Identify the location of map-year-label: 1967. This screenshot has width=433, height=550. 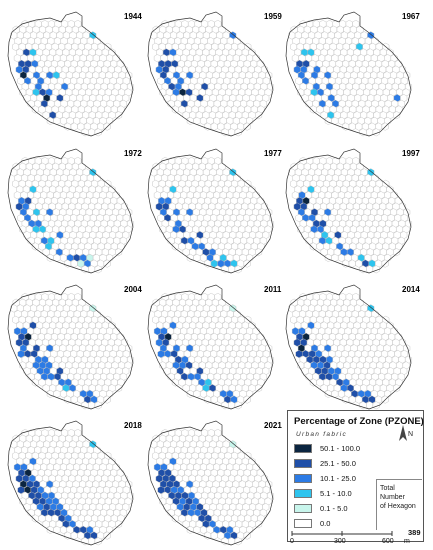
(411, 16).